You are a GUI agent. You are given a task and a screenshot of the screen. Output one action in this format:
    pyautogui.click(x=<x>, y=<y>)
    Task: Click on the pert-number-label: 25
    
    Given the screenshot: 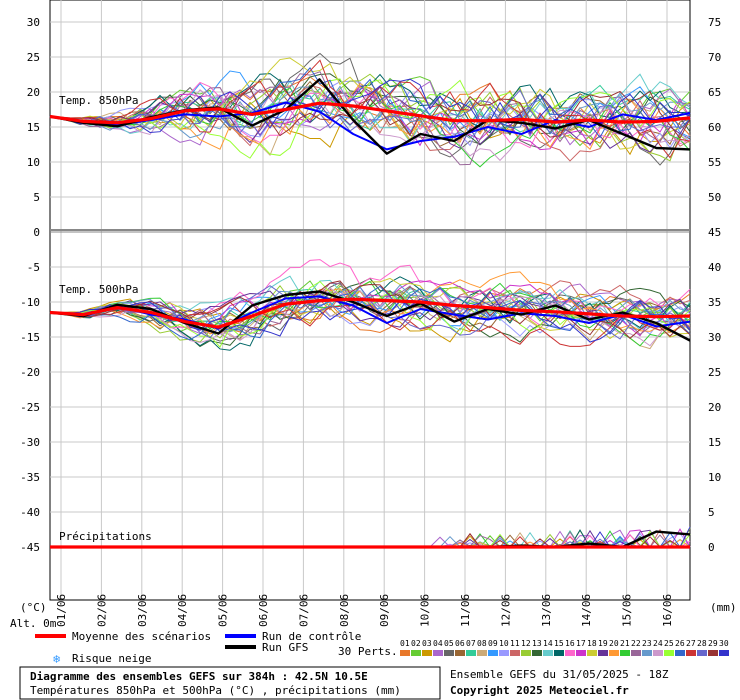 What is the action you would take?
    pyautogui.click(x=669, y=643)
    